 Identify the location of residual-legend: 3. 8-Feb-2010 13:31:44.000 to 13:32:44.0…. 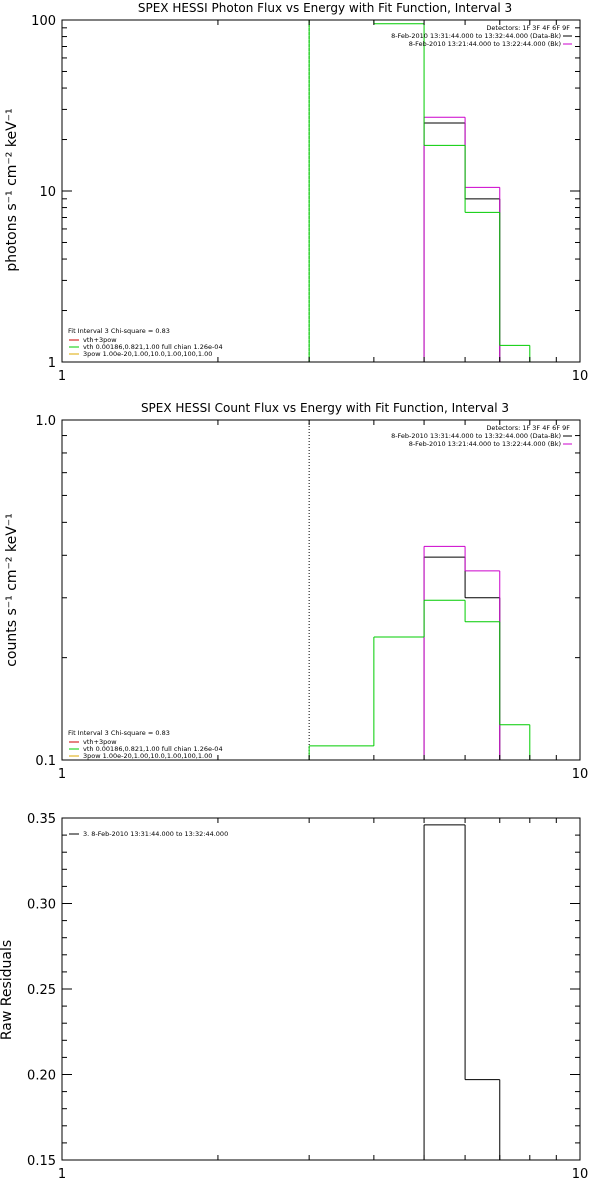
(148, 834).